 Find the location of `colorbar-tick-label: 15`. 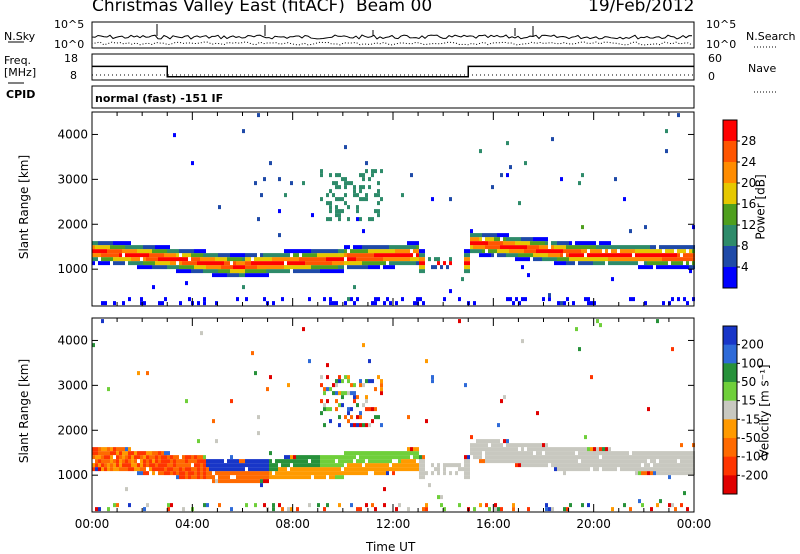

colorbar-tick-label: 15 is located at coordinates (748, 401).